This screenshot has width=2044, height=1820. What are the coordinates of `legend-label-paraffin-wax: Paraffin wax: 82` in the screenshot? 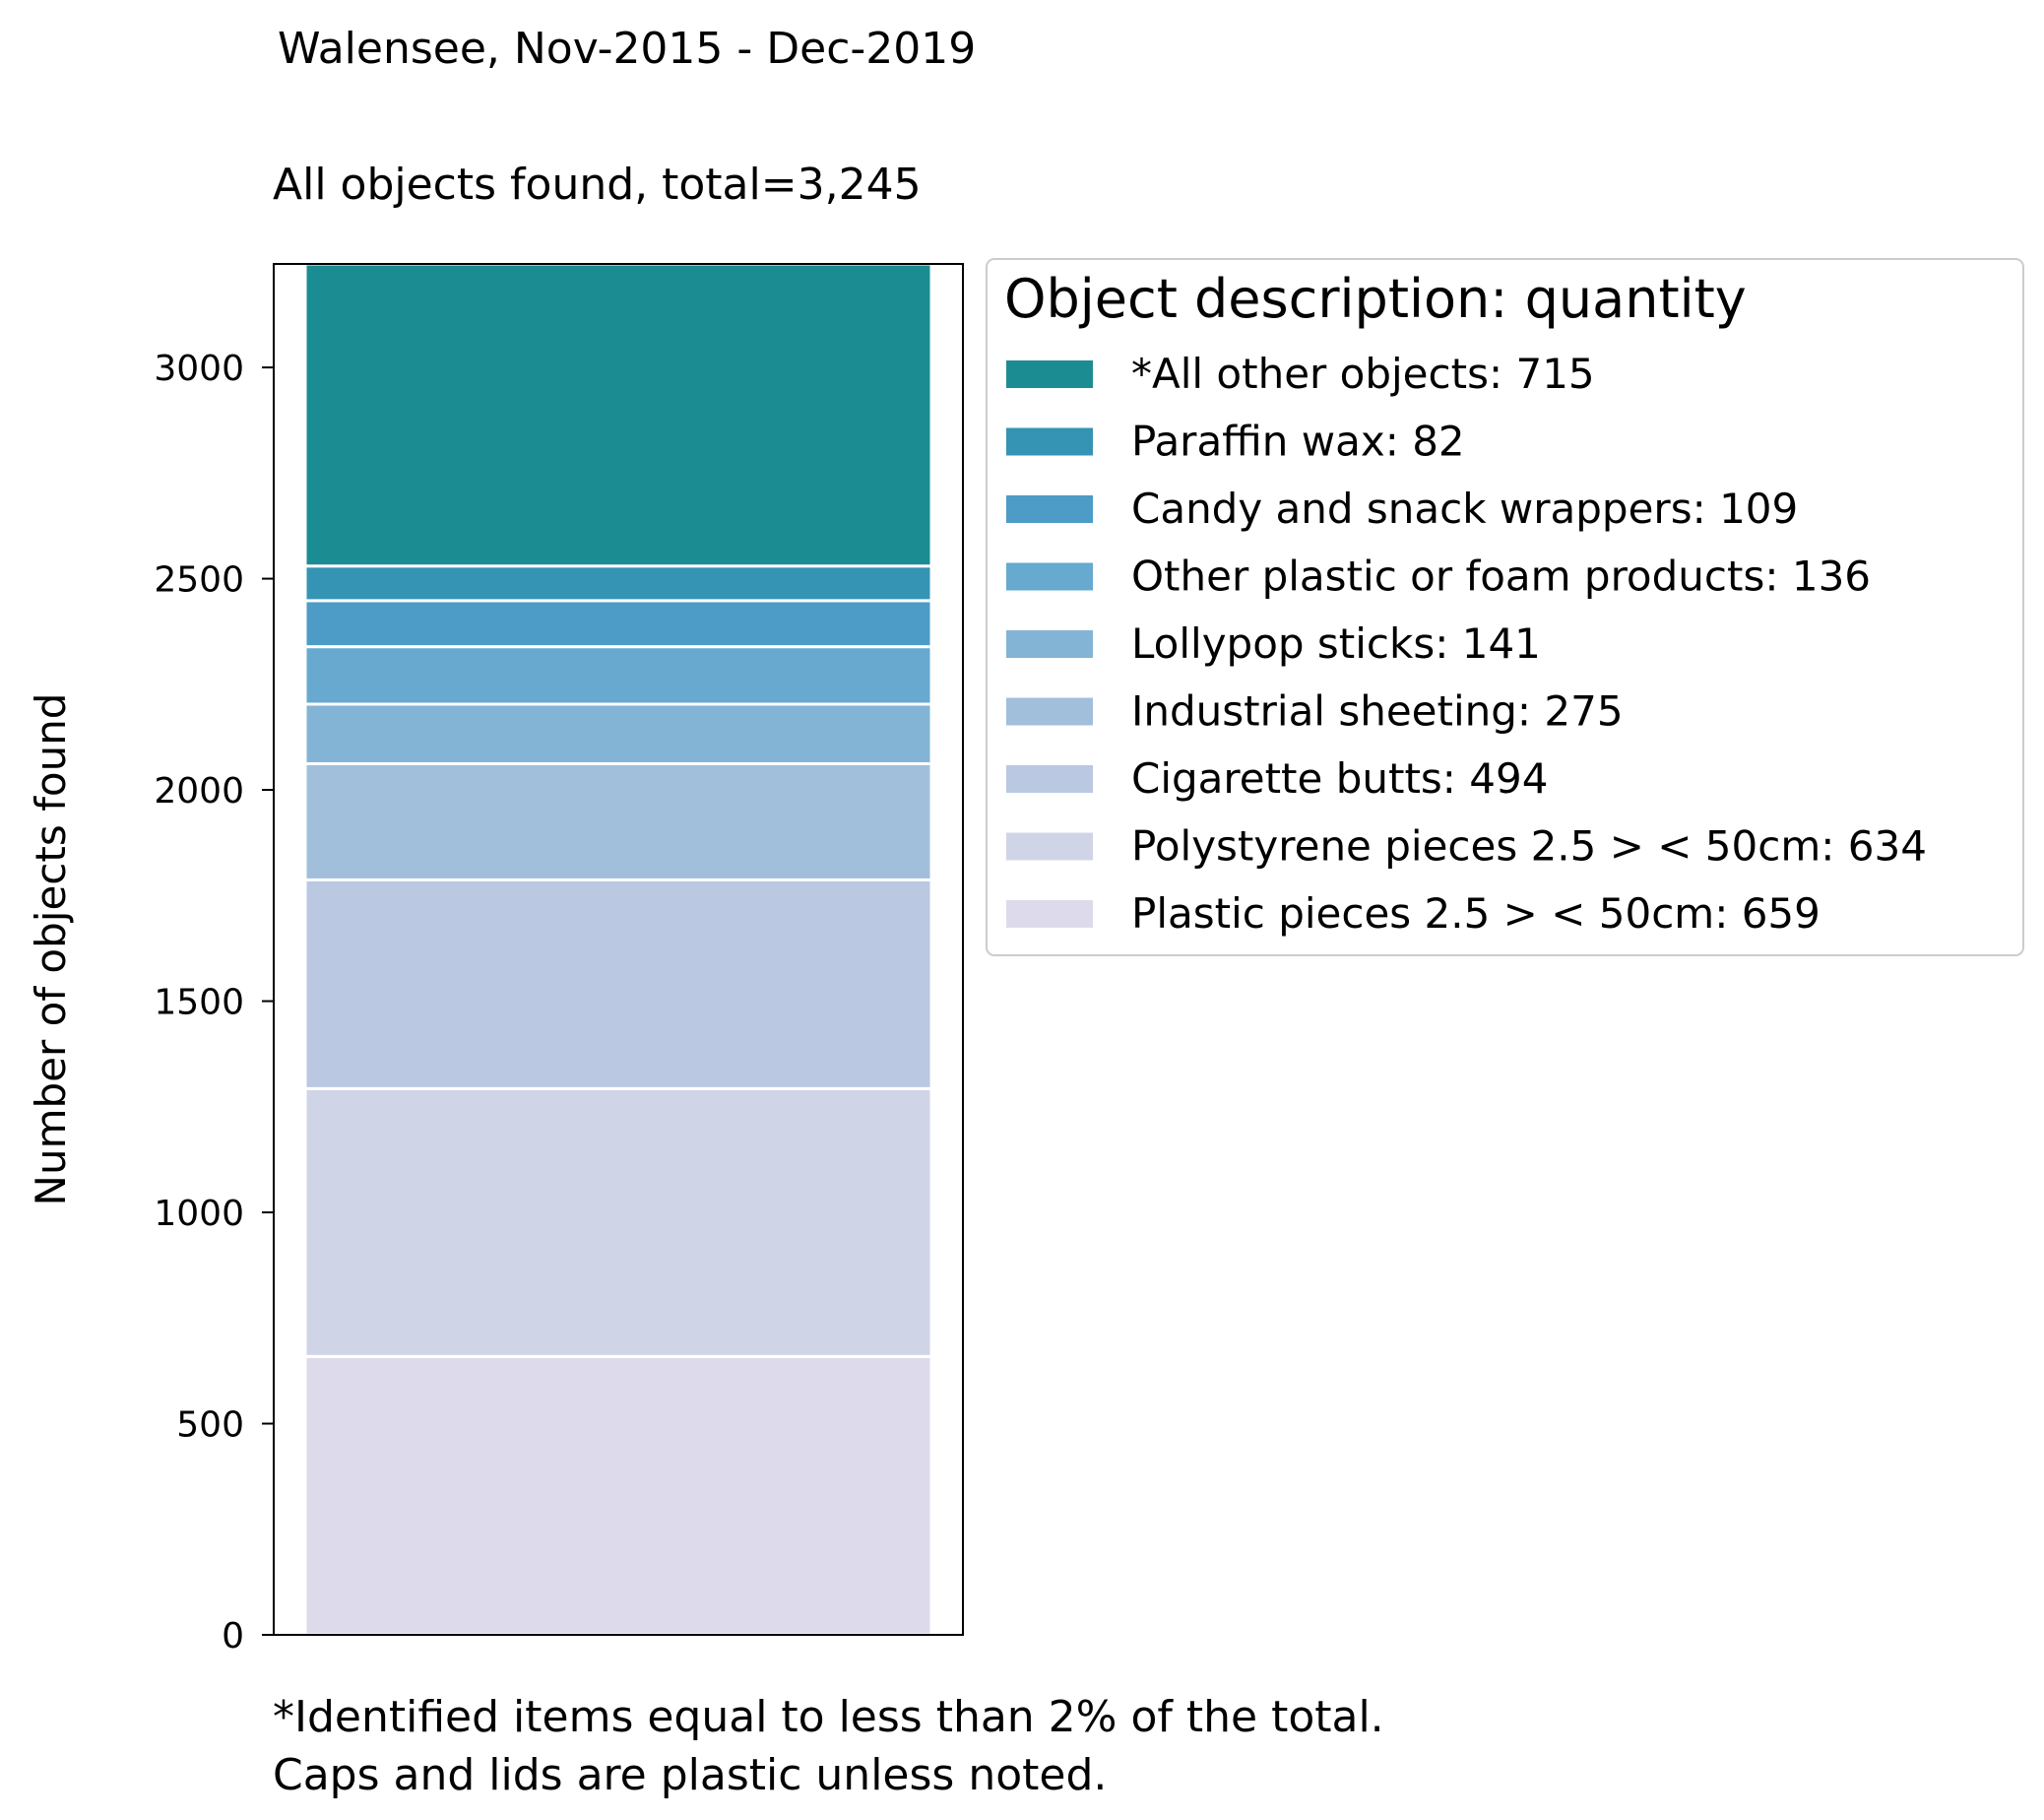 It's located at (1298, 442).